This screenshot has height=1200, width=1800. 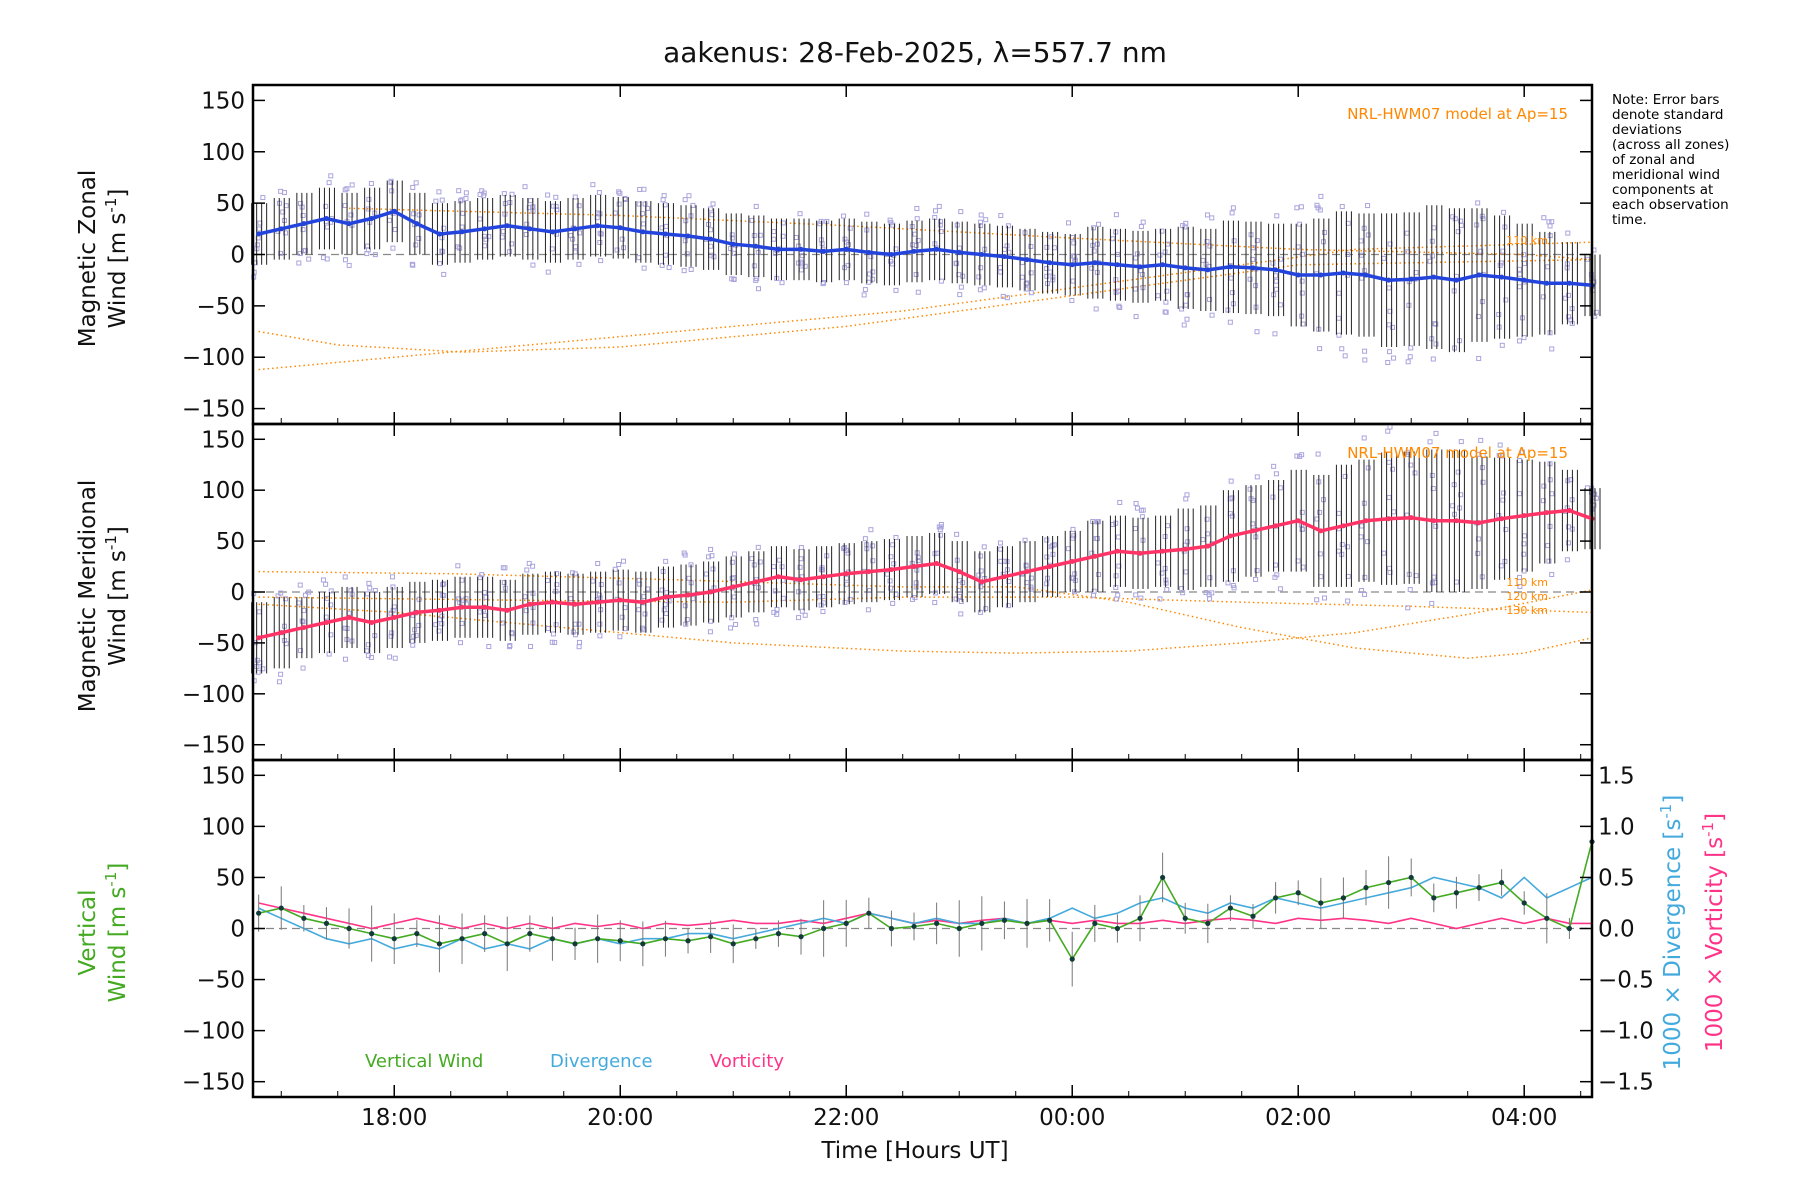 I want to click on y-tick-label: 0, so click(x=237, y=593).